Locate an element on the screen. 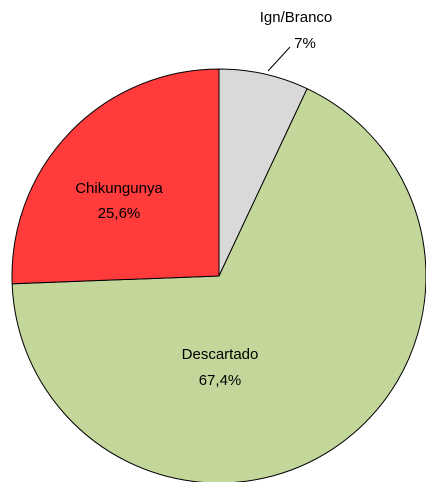 This screenshot has height=482, width=426. slice-label: Descartado is located at coordinates (220, 354).